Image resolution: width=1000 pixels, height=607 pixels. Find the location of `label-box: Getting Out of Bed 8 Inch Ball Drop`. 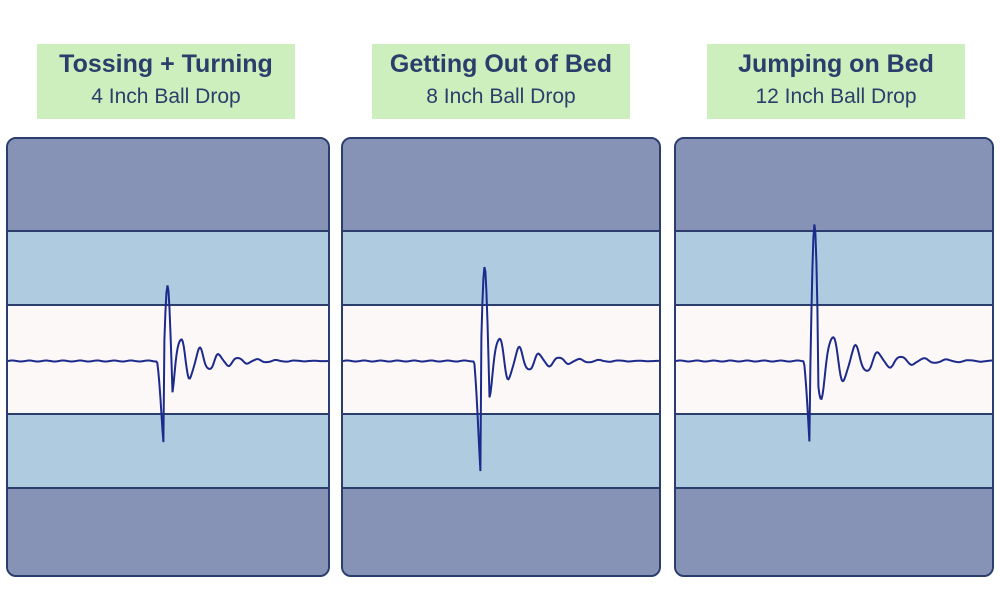

label-box: Getting Out of Bed 8 Inch Ball Drop is located at coordinates (501, 81).